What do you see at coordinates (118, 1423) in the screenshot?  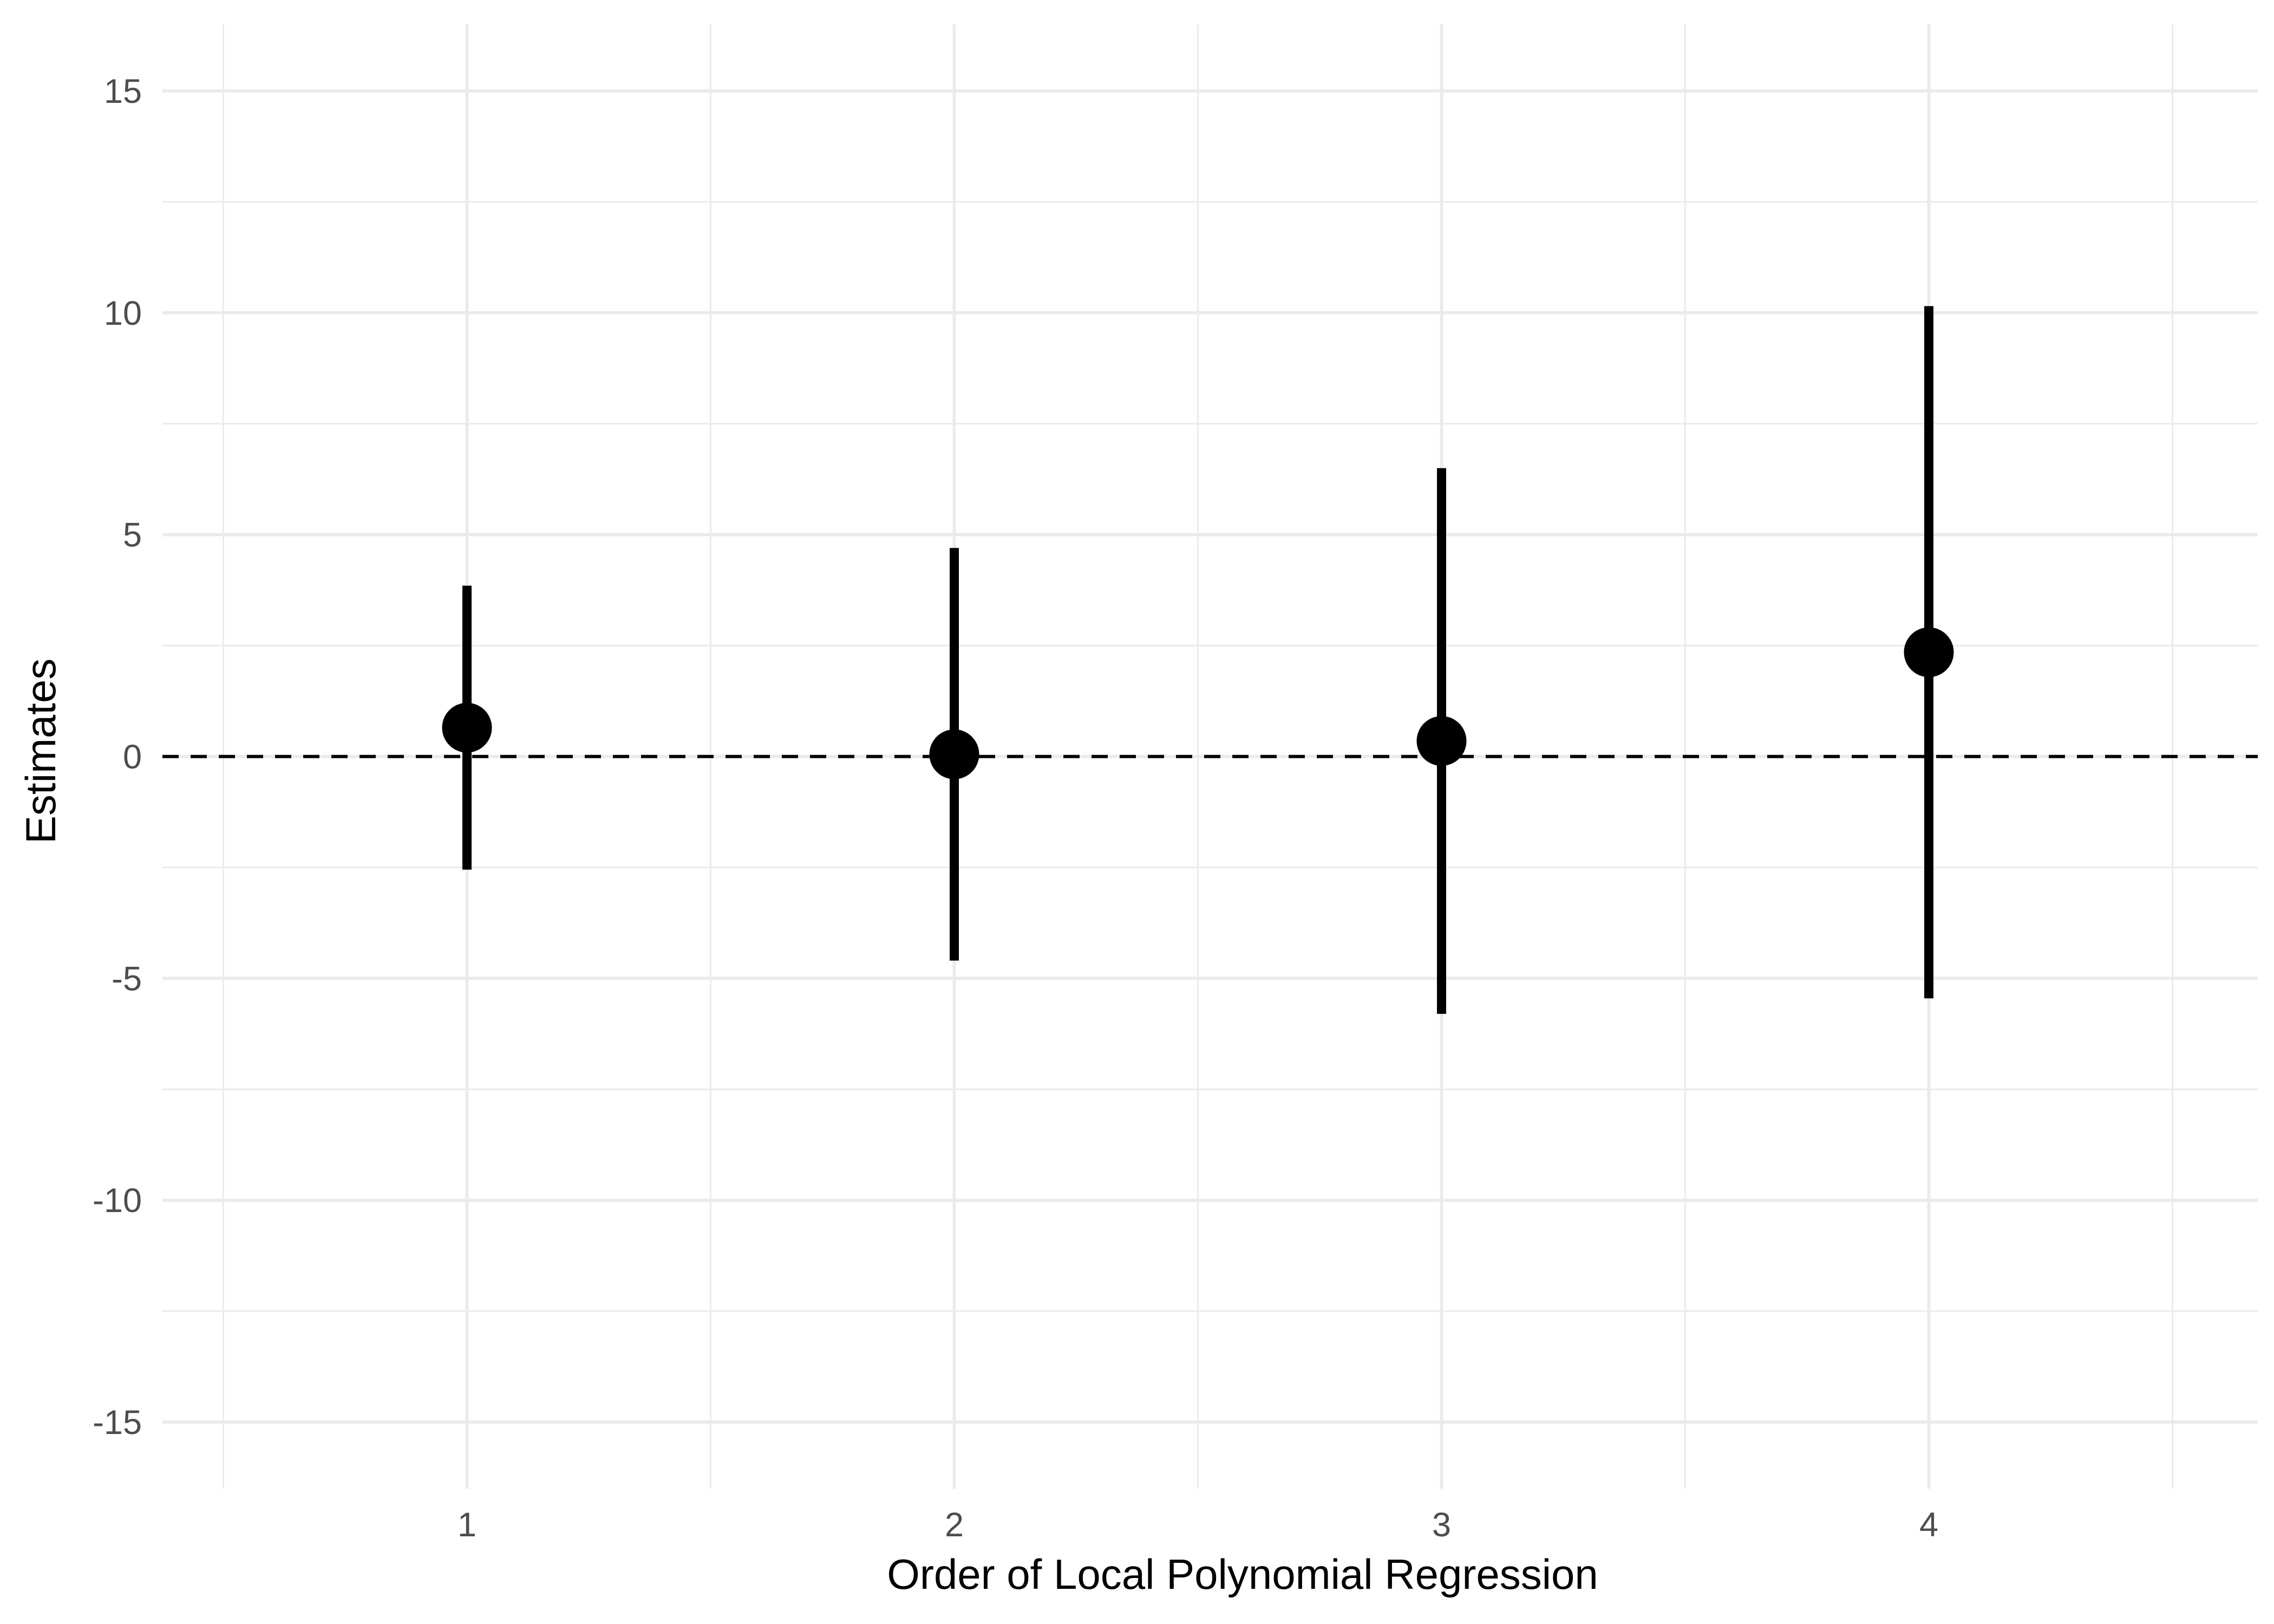 I see `y-tick-label: -15` at bounding box center [118, 1423].